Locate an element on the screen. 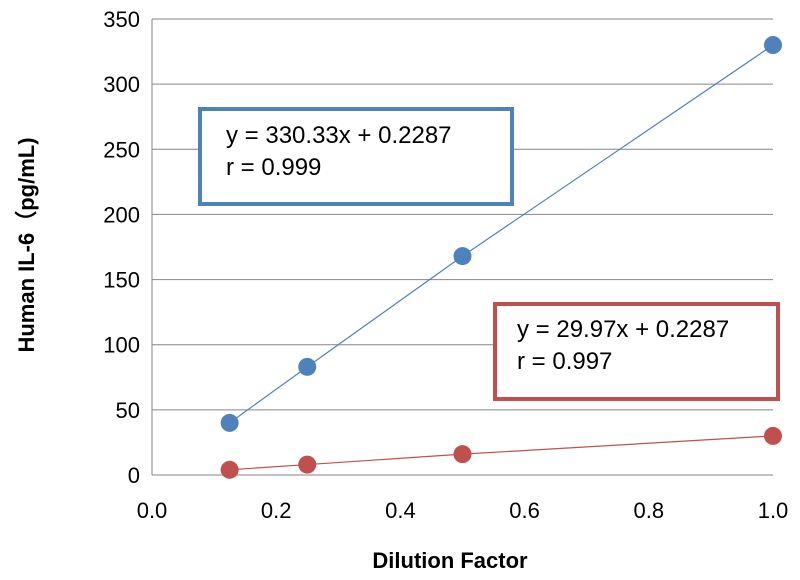  x-tick-label: 0.0 is located at coordinates (152, 510).